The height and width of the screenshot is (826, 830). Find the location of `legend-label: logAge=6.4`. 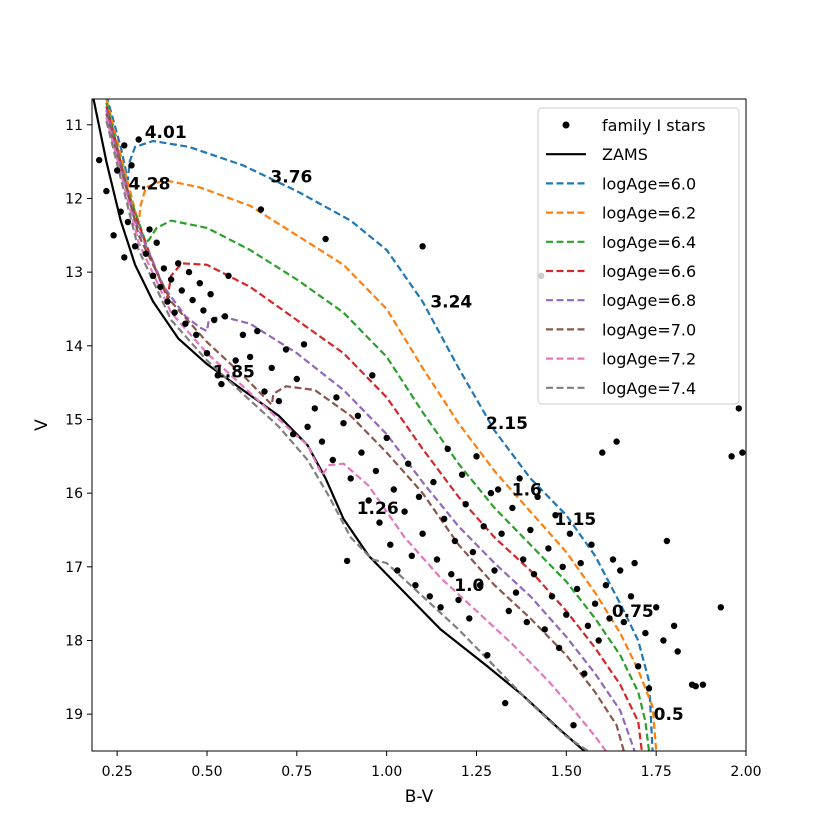

legend-label: logAge=6.4 is located at coordinates (649, 242).